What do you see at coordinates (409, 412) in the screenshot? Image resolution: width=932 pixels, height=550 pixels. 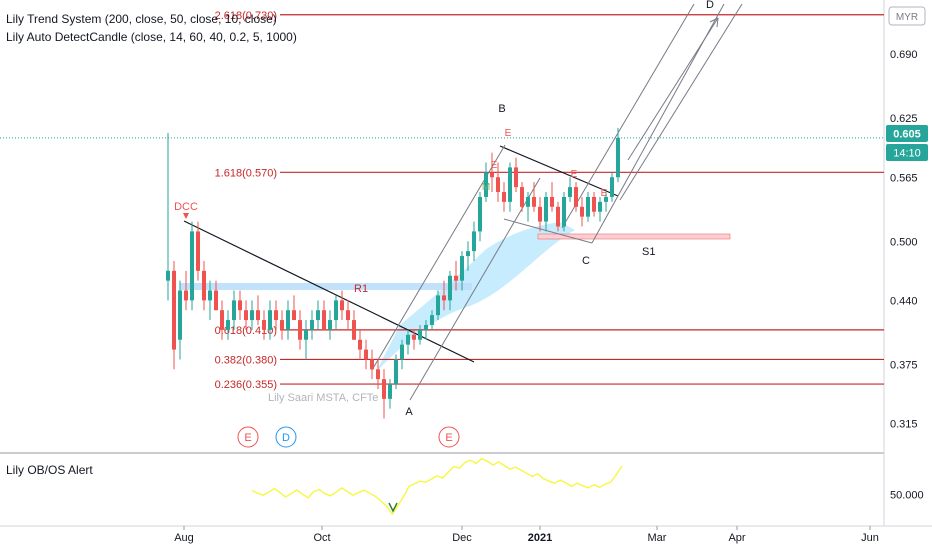 I see `wave-label-a: A` at bounding box center [409, 412].